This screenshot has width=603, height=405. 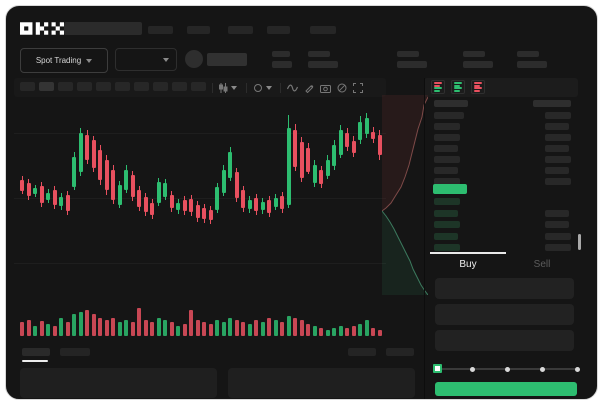 I want to click on slider-handle, so click(x=437, y=368).